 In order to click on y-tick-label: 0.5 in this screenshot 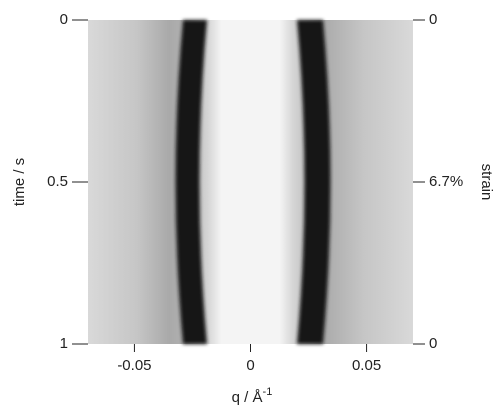, I will do `click(57, 181)`.